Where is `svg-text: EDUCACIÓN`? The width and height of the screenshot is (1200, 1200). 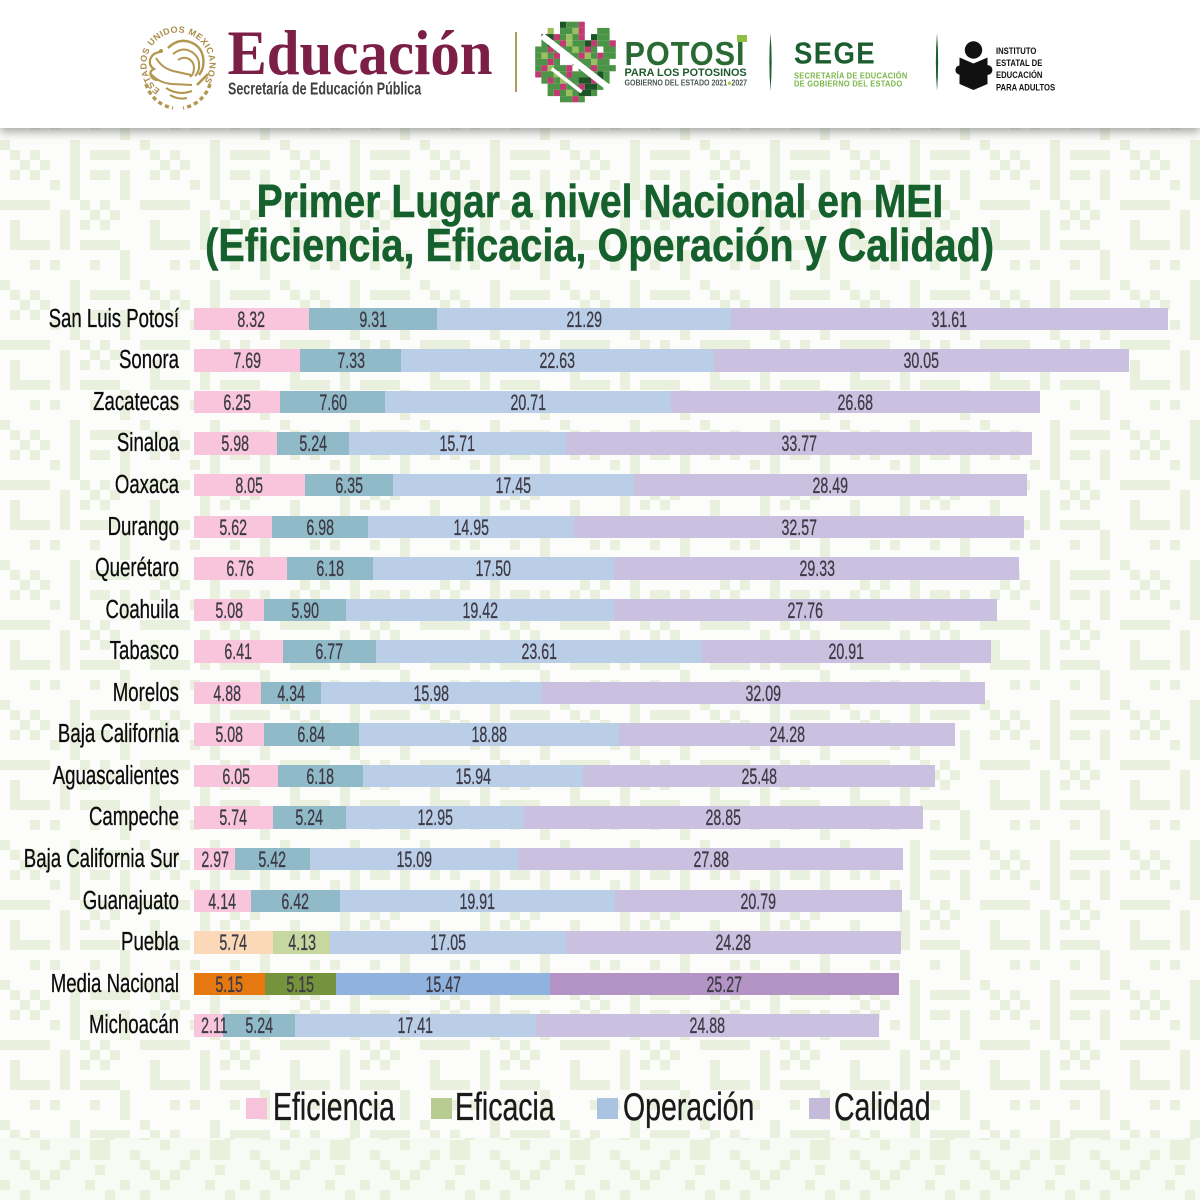 svg-text: EDUCACIÓN is located at coordinates (1019, 74).